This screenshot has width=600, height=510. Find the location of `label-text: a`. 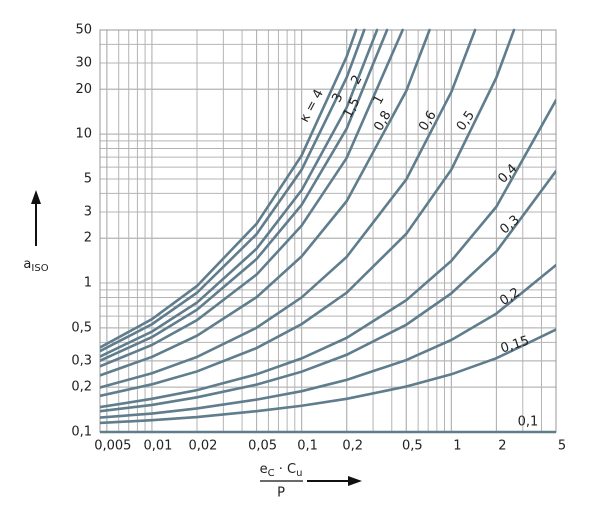

label-text: a is located at coordinates (27, 264).